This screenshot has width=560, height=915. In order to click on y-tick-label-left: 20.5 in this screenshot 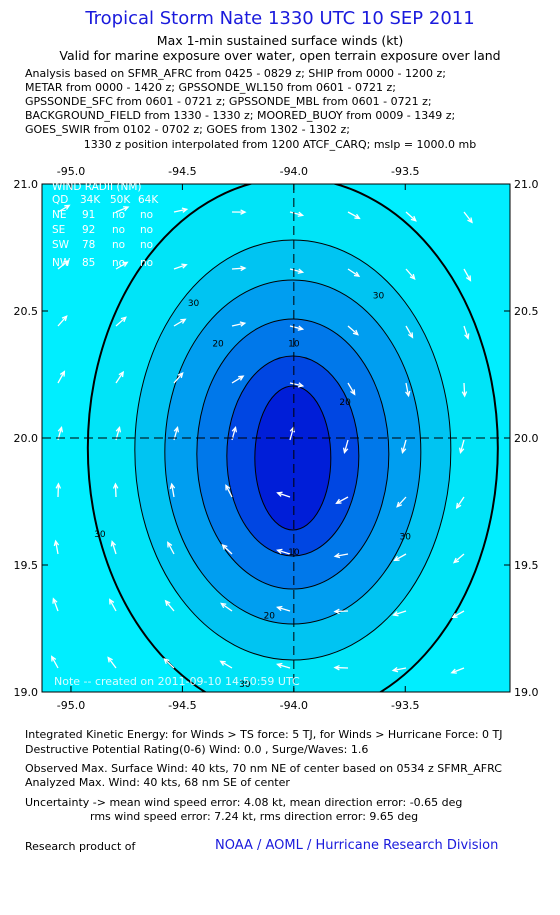, I will do `click(26, 311)`.